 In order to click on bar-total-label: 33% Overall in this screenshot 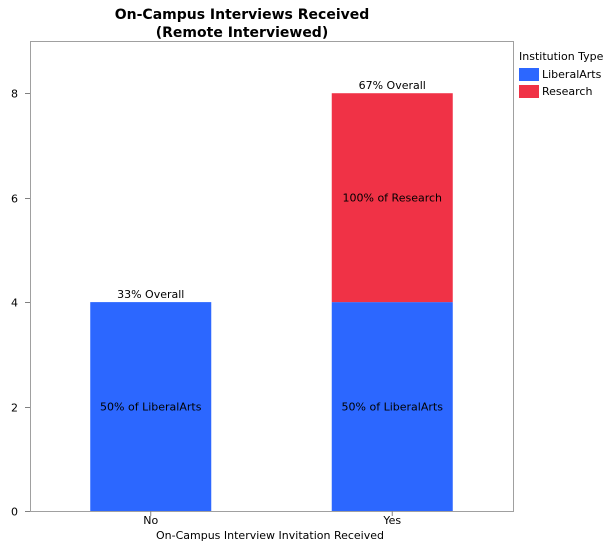, I will do `click(150, 294)`.